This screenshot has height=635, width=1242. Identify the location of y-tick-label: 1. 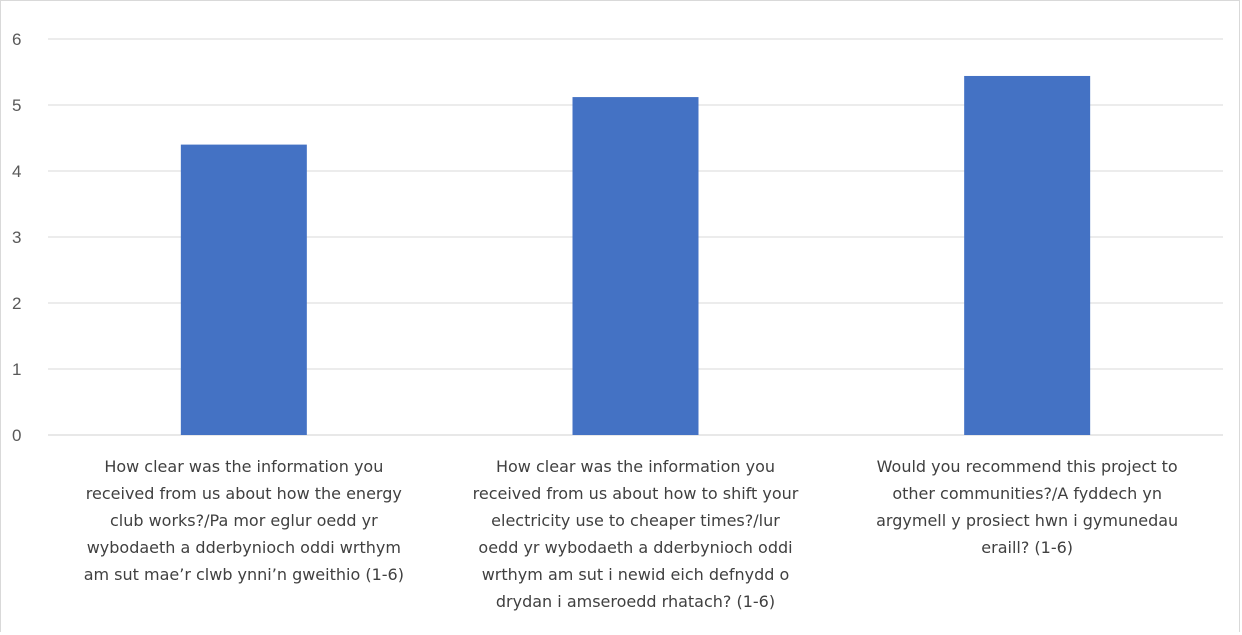
(16, 369).